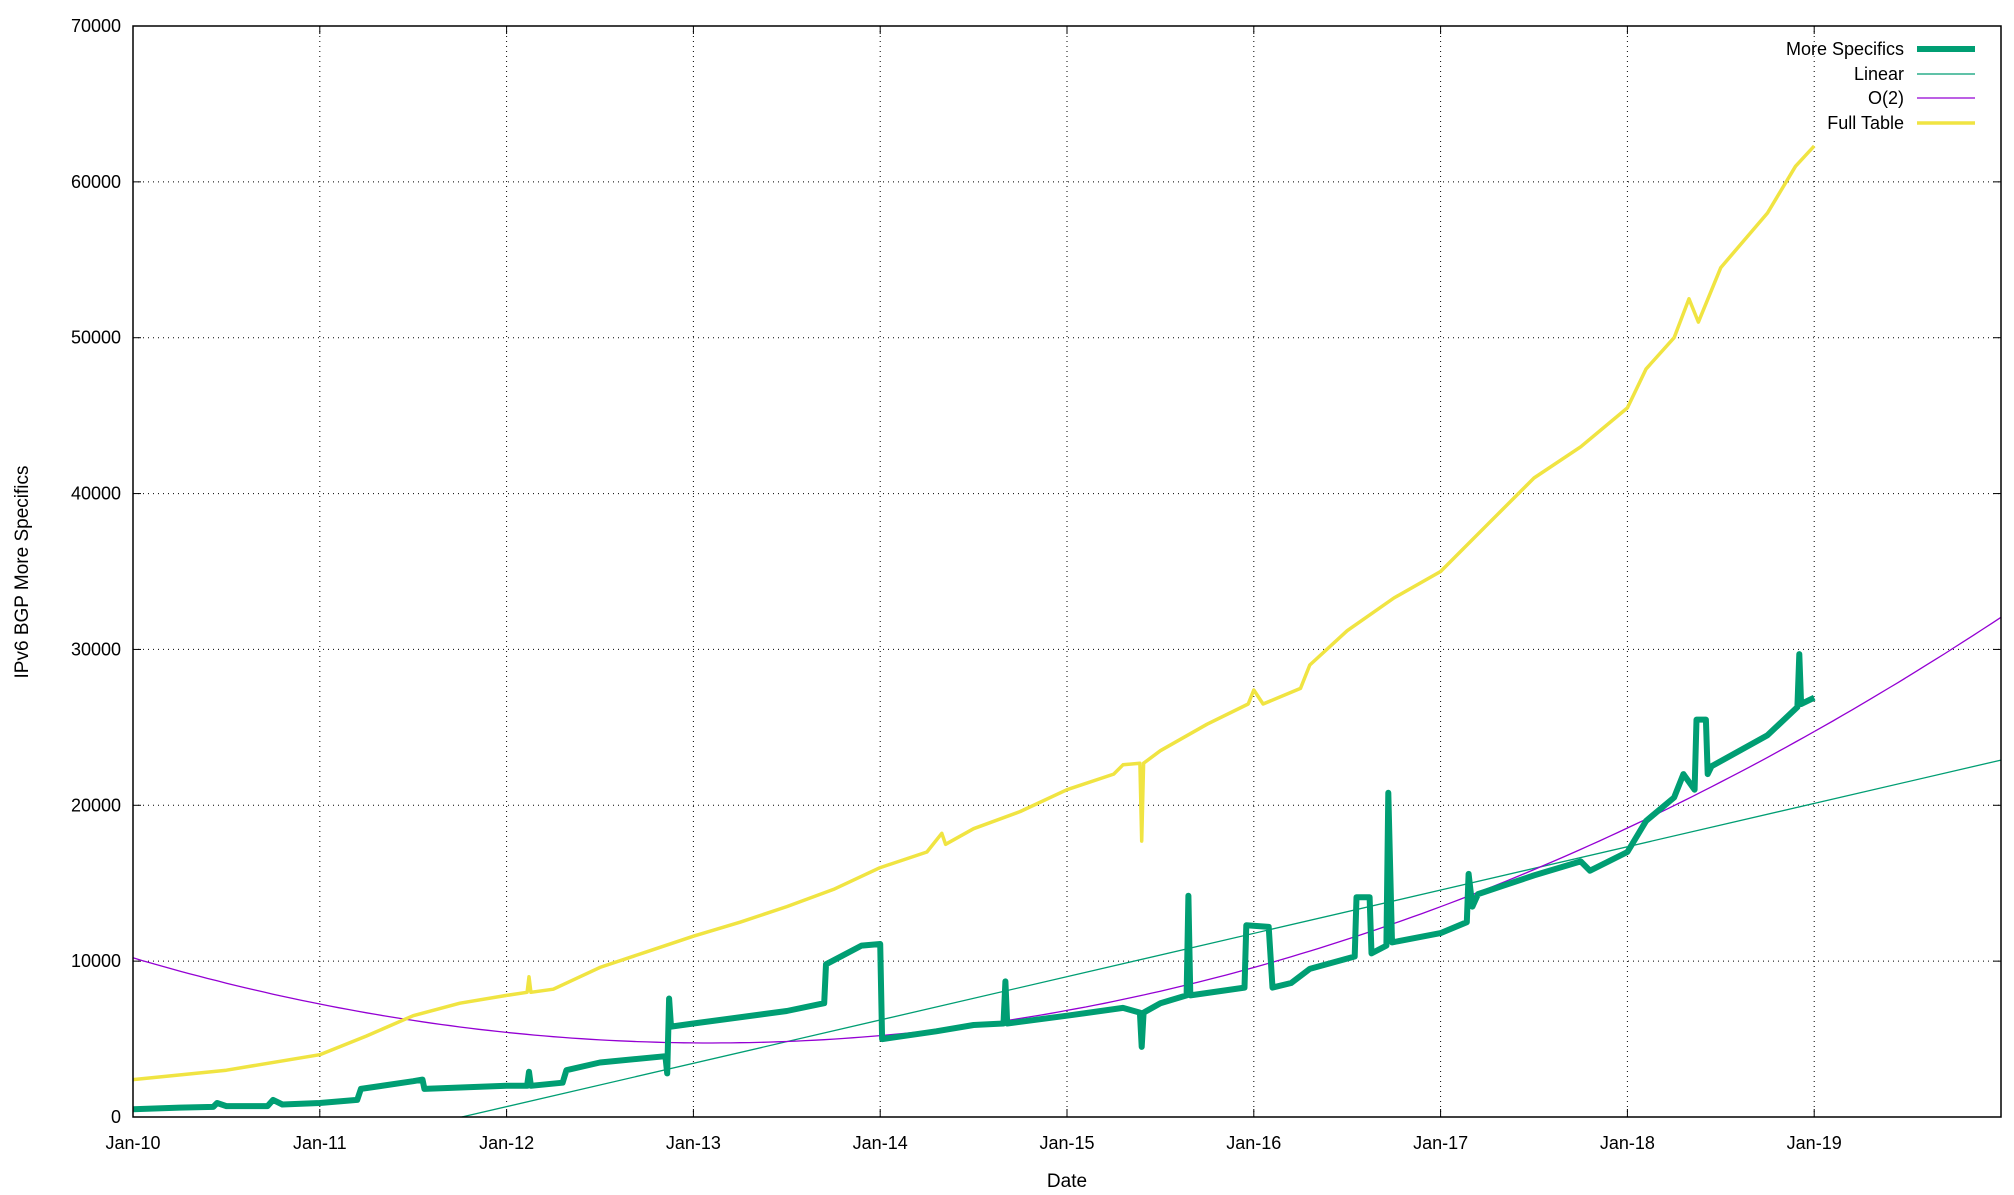 Image resolution: width=2014 pixels, height=1195 pixels. Describe the element at coordinates (96, 805) in the screenshot. I see `y-tick-label: 20000` at that location.